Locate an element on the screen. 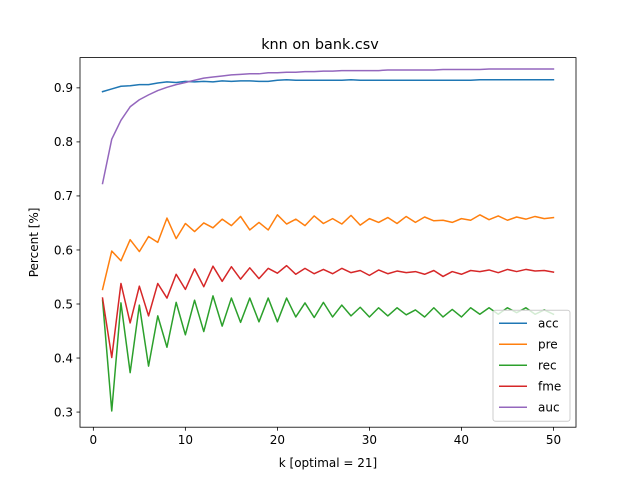 Image resolution: width=640 pixels, height=484 pixels. x-tick-label: 0 is located at coordinates (94, 440).